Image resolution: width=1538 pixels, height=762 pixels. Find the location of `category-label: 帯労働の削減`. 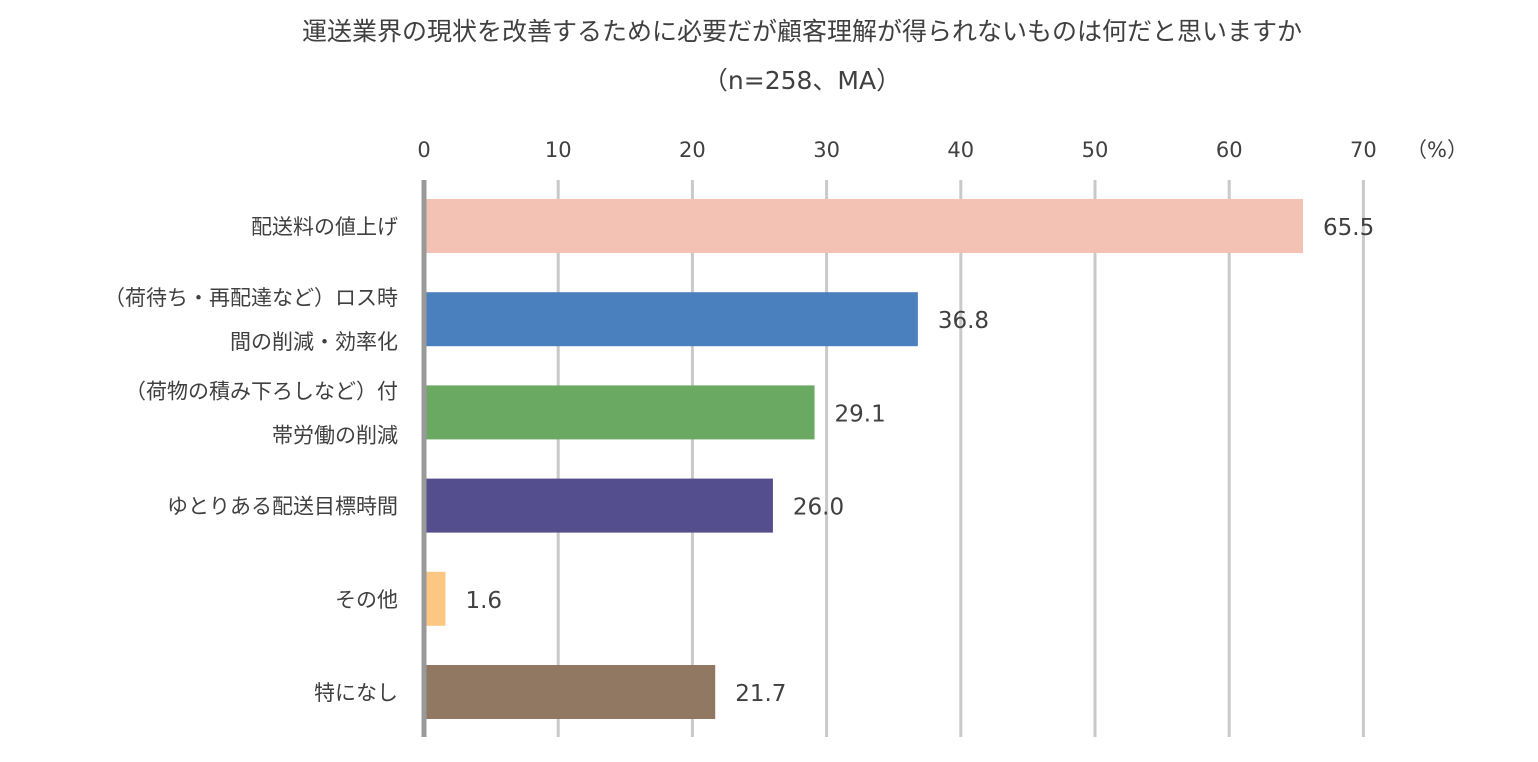

category-label: 帯労働の削減 is located at coordinates (335, 435).